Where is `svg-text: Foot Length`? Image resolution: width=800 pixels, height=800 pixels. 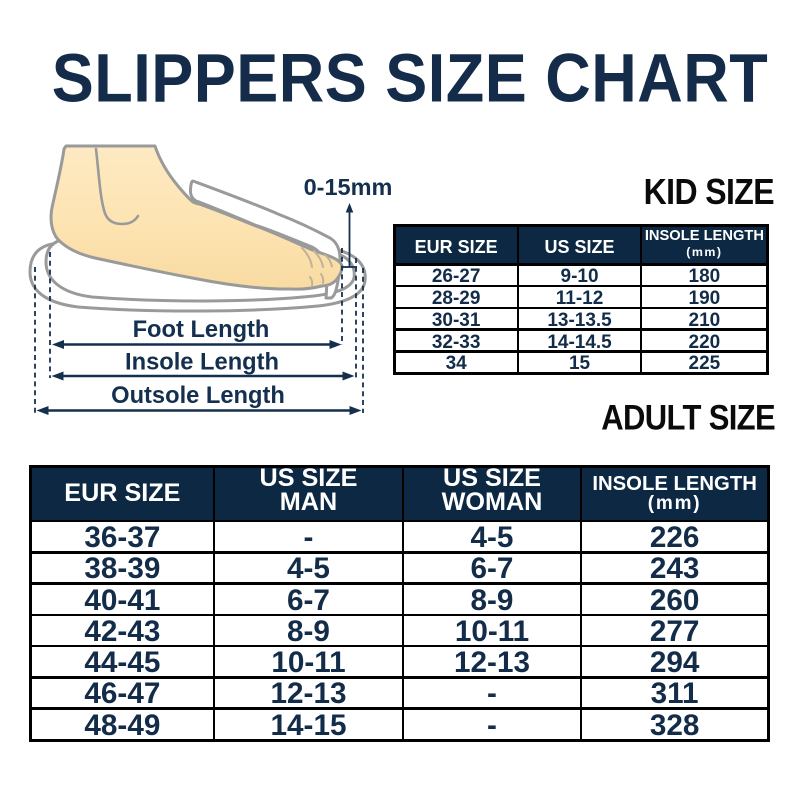
svg-text: Foot Length is located at coordinates (201, 330).